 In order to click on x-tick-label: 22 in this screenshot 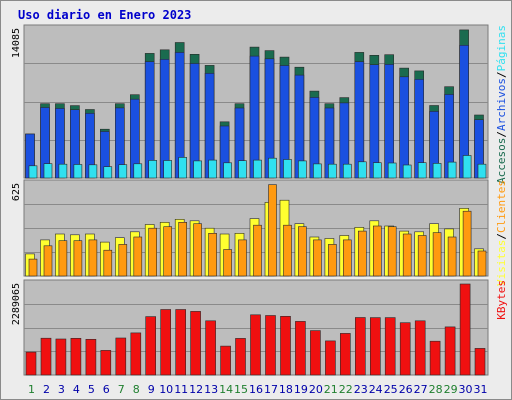, I will do `click(346, 389)`.